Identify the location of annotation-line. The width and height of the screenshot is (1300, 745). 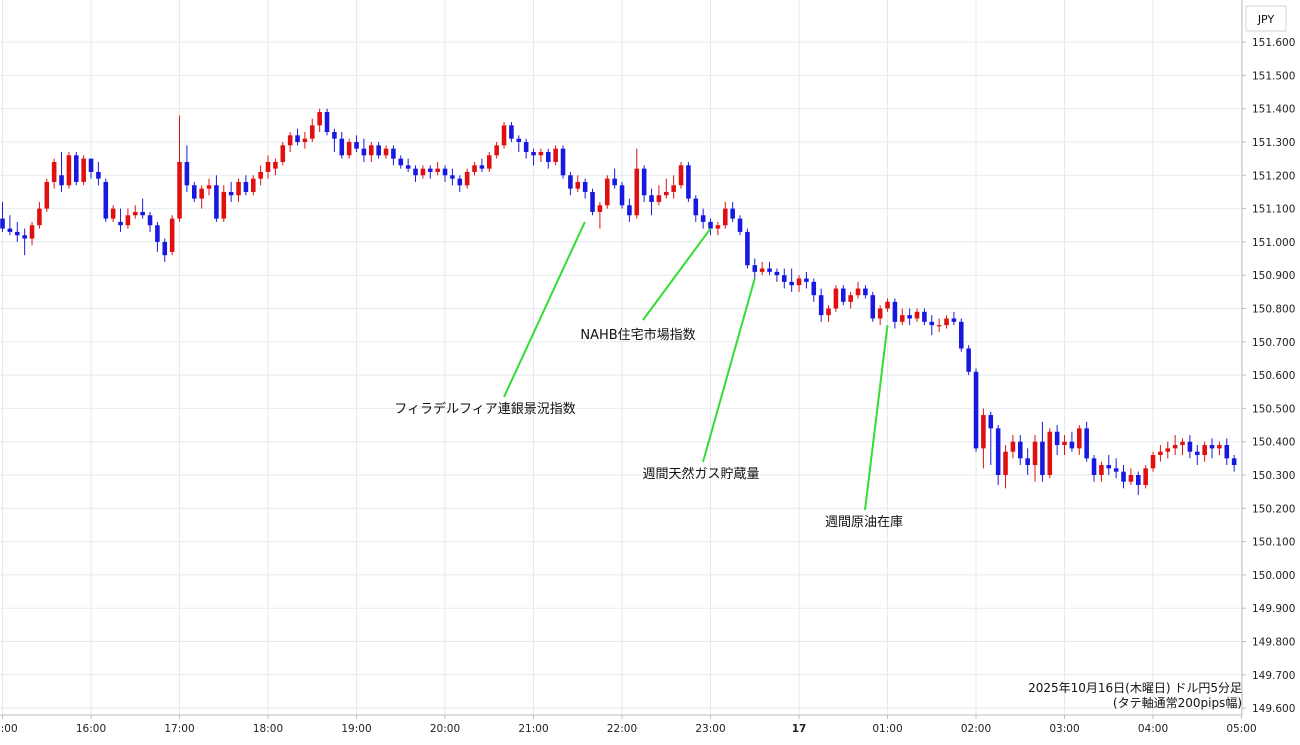
(729, 370).